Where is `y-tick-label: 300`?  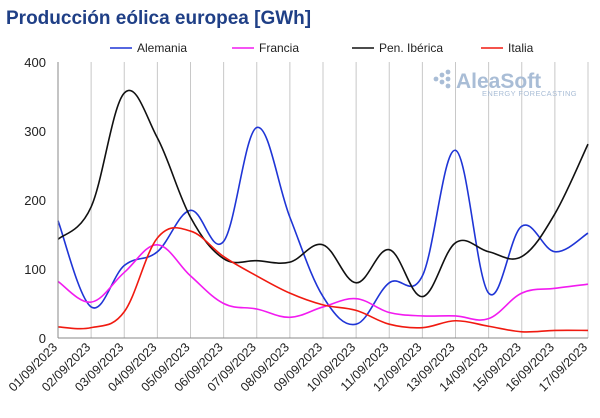 y-tick-label: 300 is located at coordinates (35, 131).